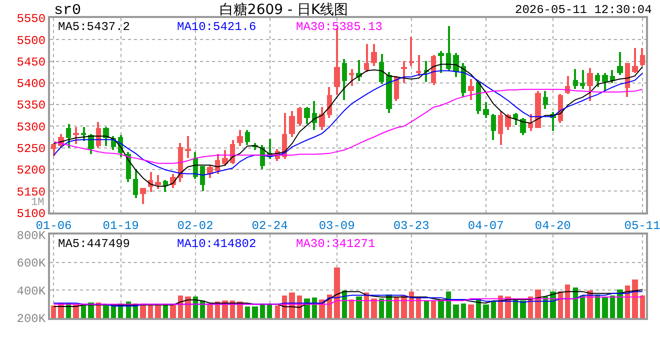 The width and height of the screenshot is (660, 360). What do you see at coordinates (31, 62) in the screenshot?
I see `y-tick-label: 5450` at bounding box center [31, 62].